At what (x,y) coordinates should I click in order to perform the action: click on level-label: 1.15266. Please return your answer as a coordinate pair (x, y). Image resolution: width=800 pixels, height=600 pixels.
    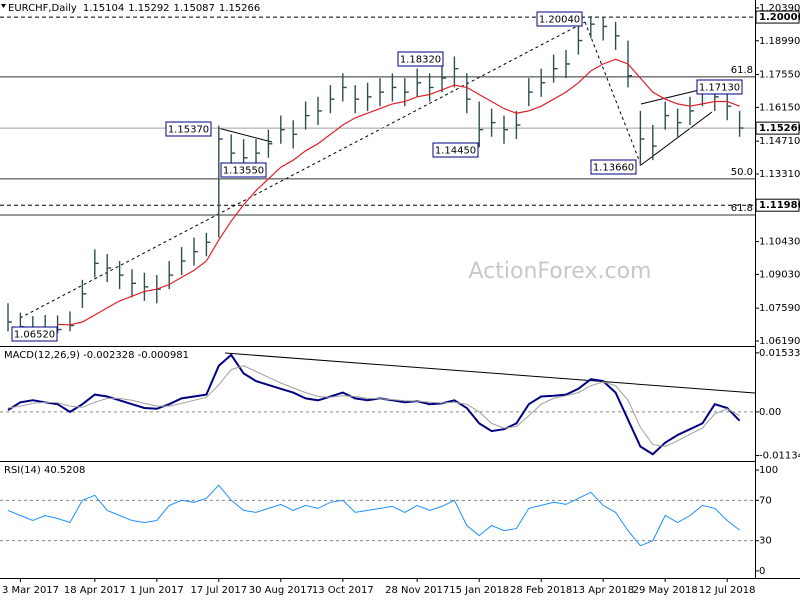
    Looking at the image, I should click on (779, 128).